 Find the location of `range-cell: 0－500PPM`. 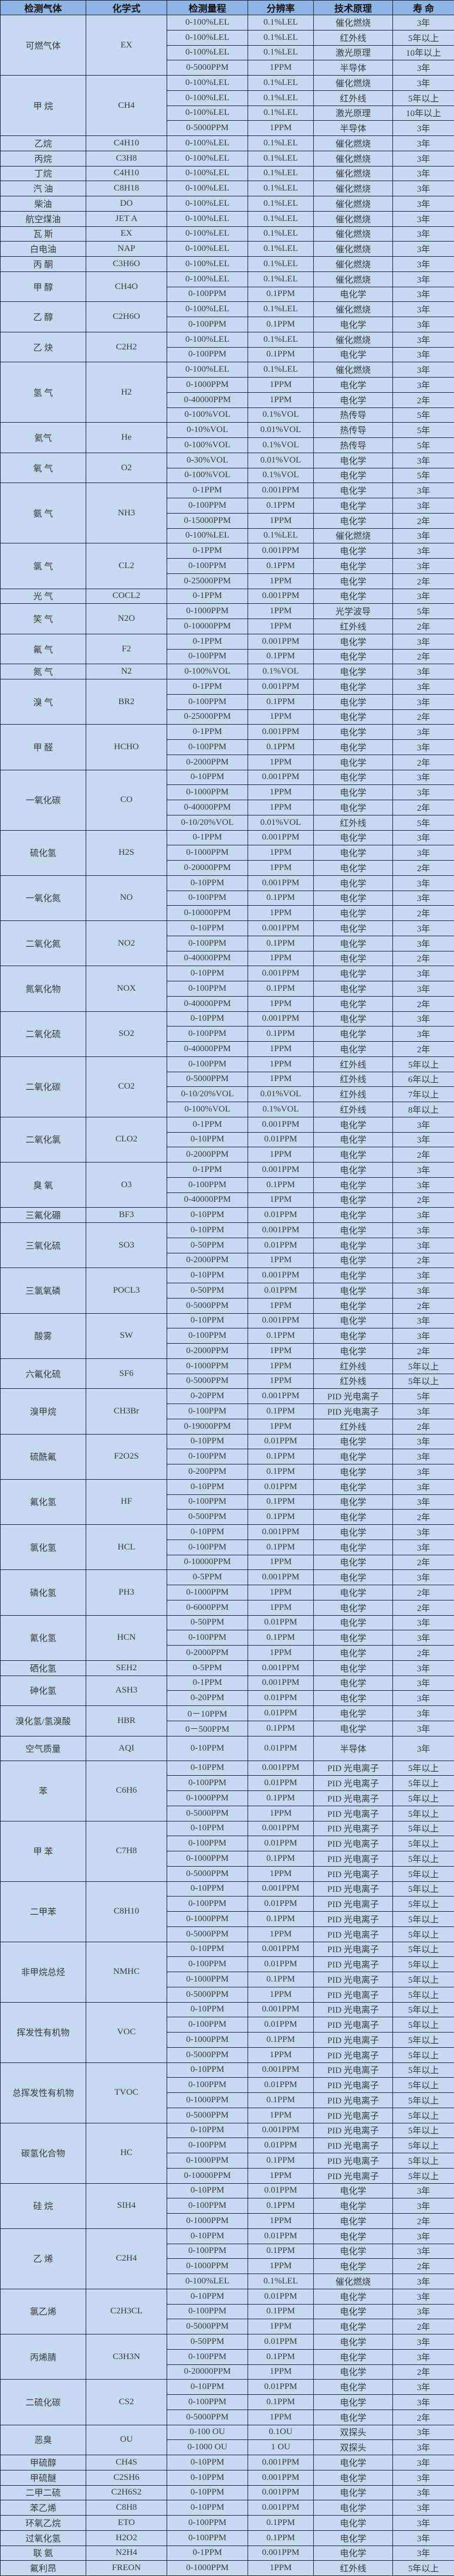

range-cell: 0－500PPM is located at coordinates (207, 1728).